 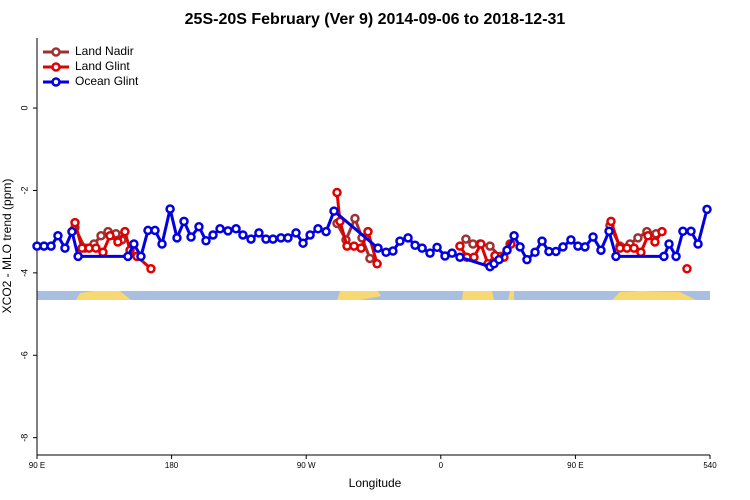 I want to click on y-tick-label: -2, so click(x=24, y=190).